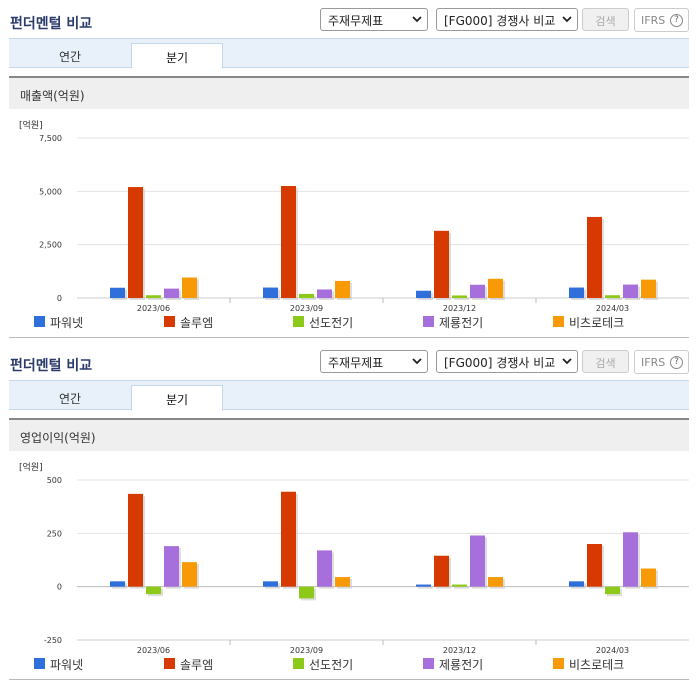 The height and width of the screenshot is (684, 696). What do you see at coordinates (306, 308) in the screenshot?
I see `x-tick-label: 2023/09` at bounding box center [306, 308].